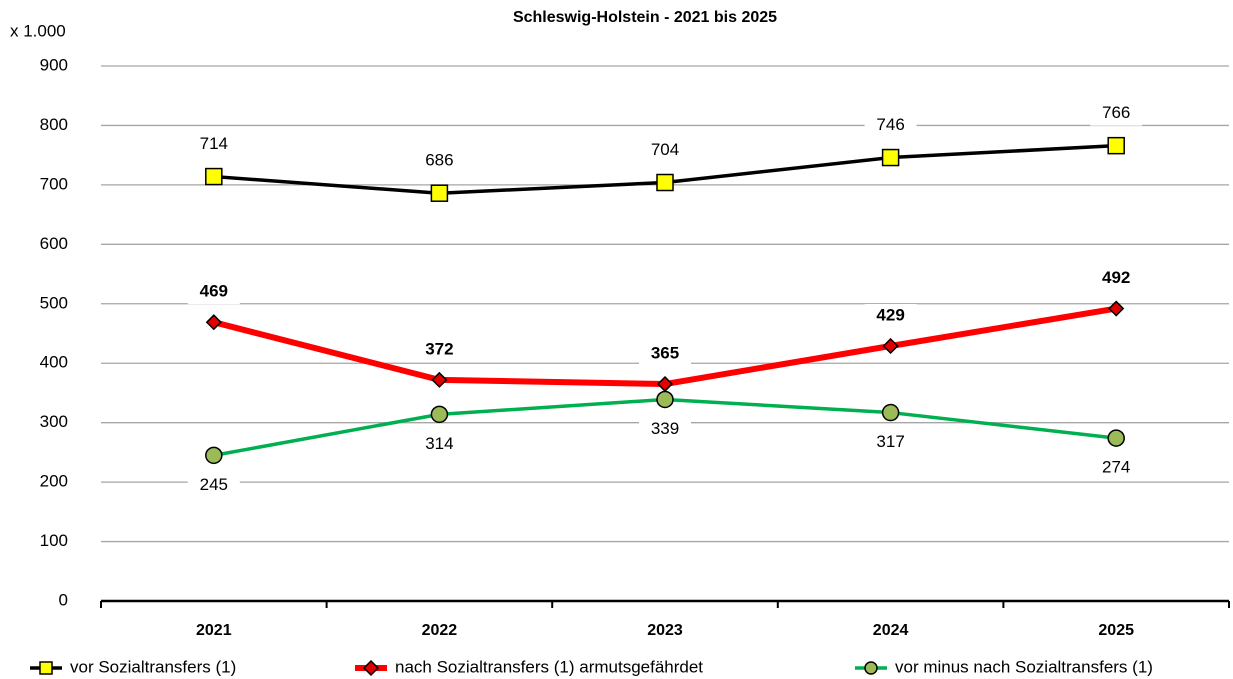  I want to click on y-tick-label: 100, so click(54, 540).